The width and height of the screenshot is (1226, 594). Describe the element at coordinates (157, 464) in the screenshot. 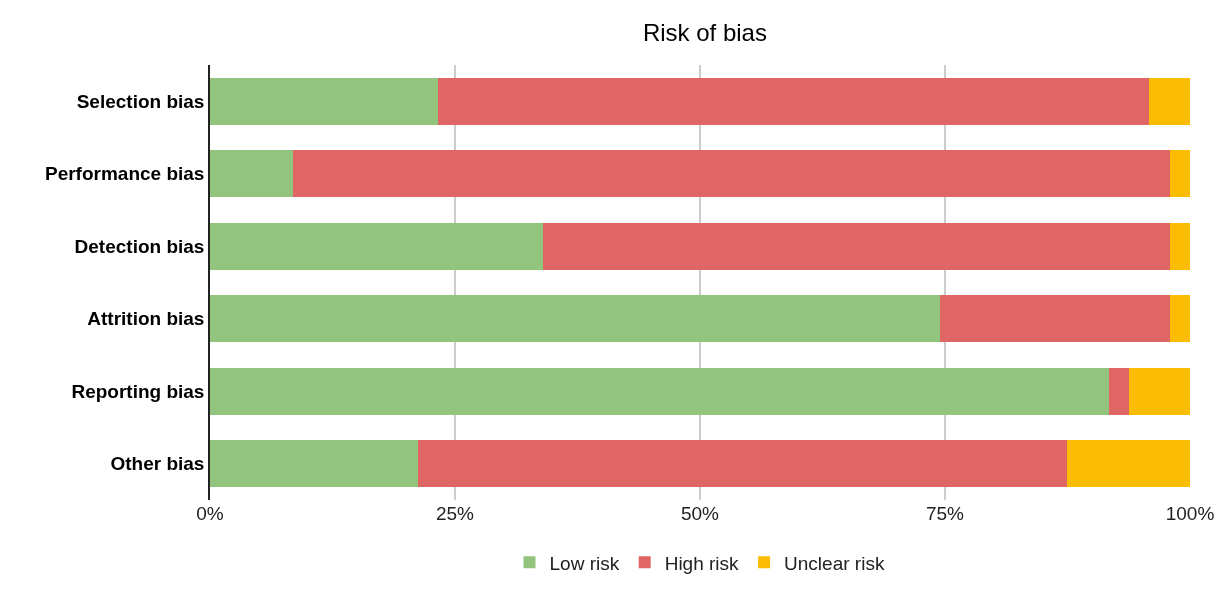

I see `y-tick-label: Other bias` at that location.